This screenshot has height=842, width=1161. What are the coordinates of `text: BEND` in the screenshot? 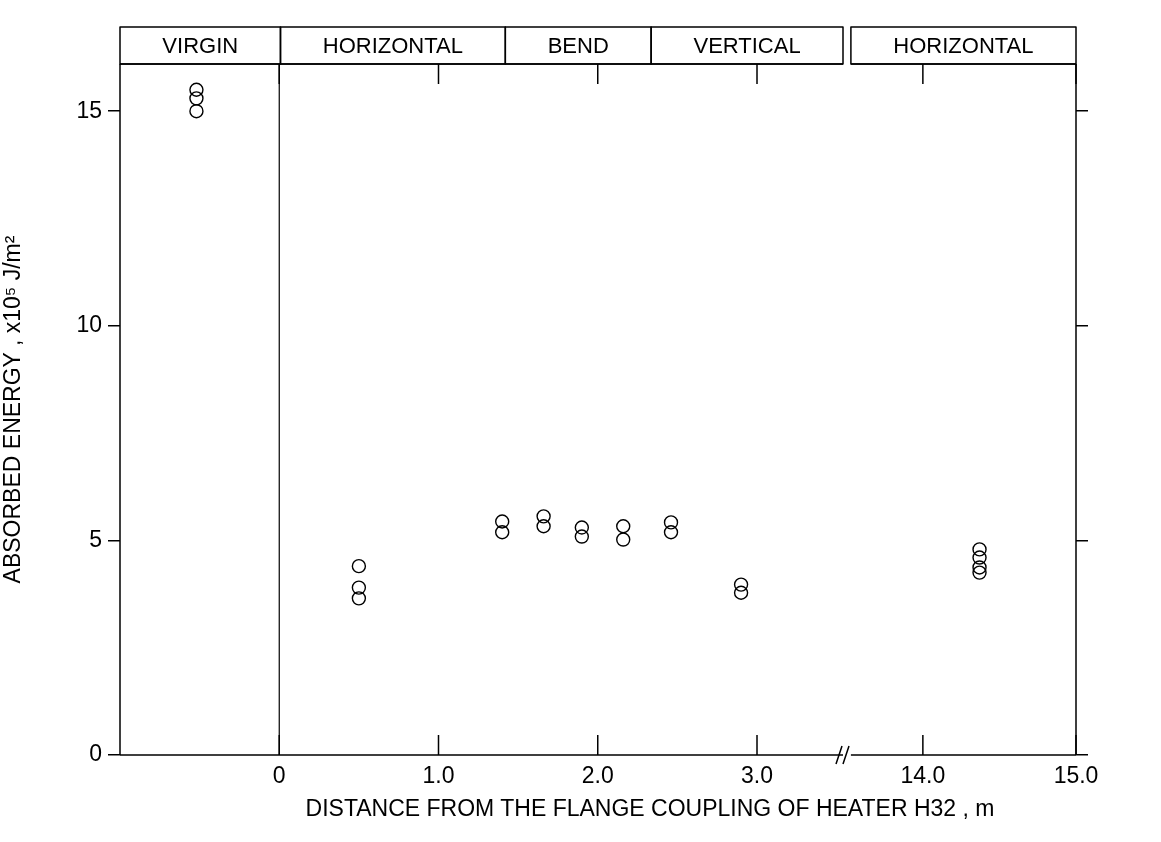 It's located at (578, 45).